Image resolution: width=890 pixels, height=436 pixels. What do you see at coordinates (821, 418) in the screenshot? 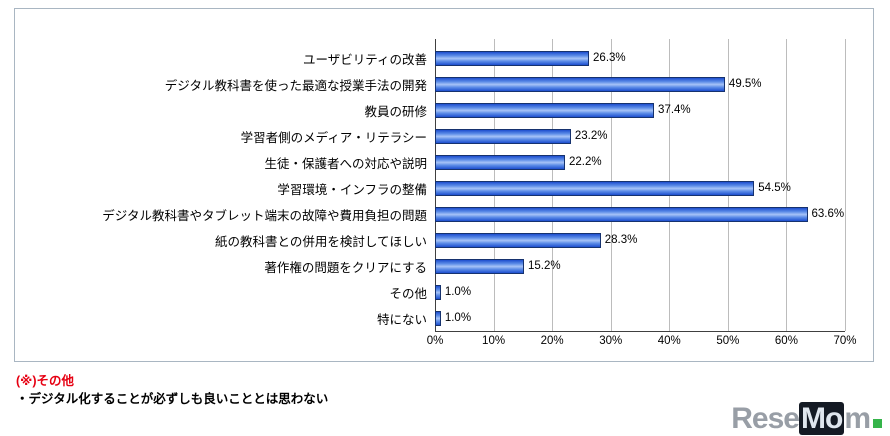
I see `logo-text-mid: Mo` at bounding box center [821, 418].